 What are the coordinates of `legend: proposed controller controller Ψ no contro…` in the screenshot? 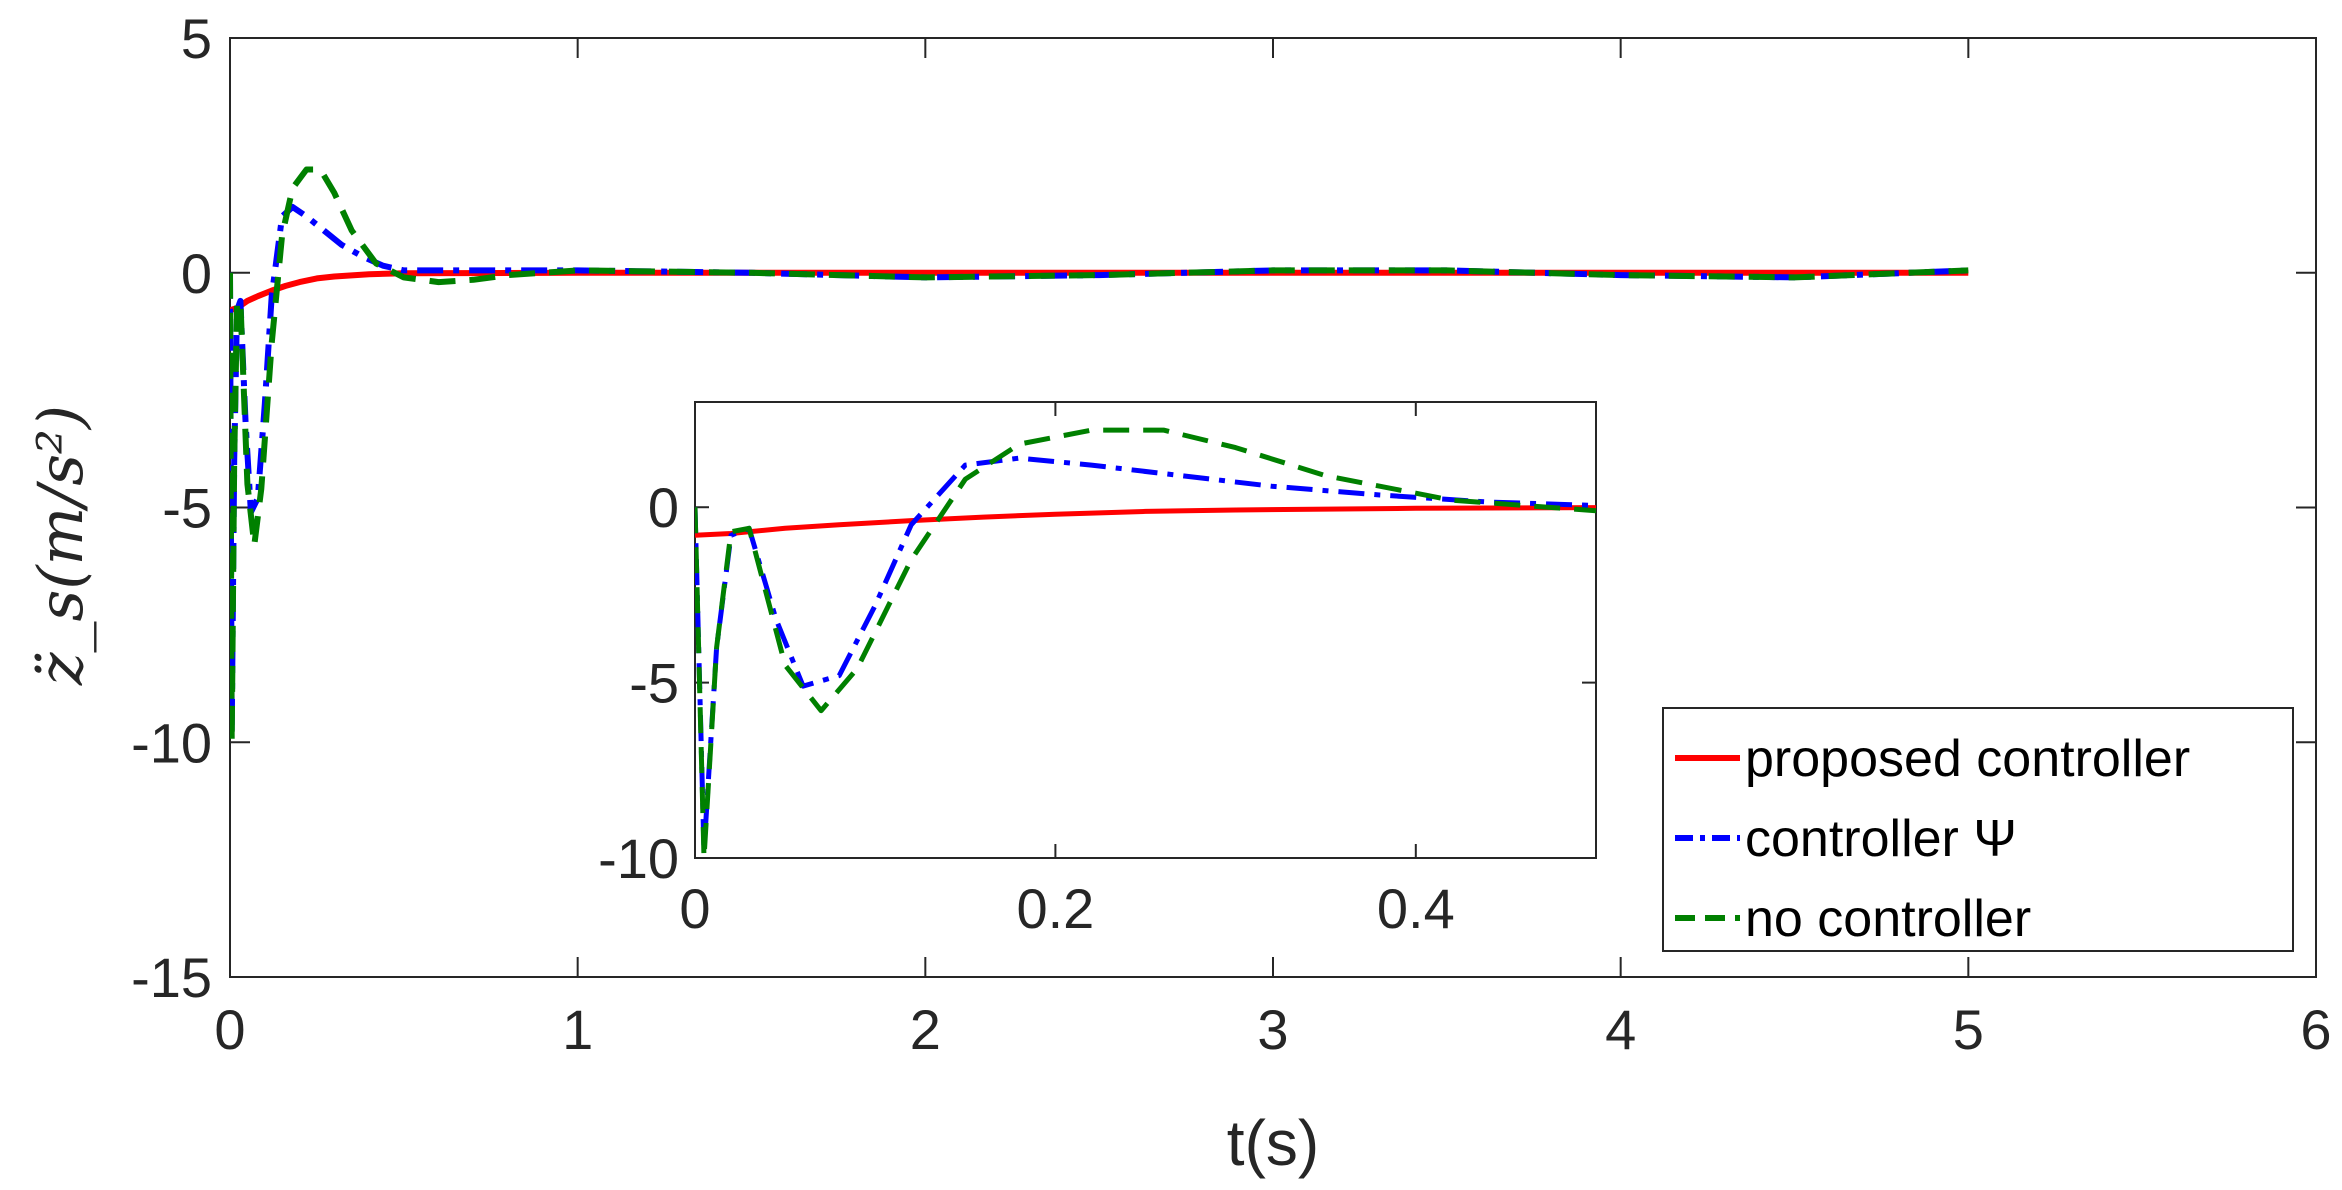 It's located at (1978, 829).